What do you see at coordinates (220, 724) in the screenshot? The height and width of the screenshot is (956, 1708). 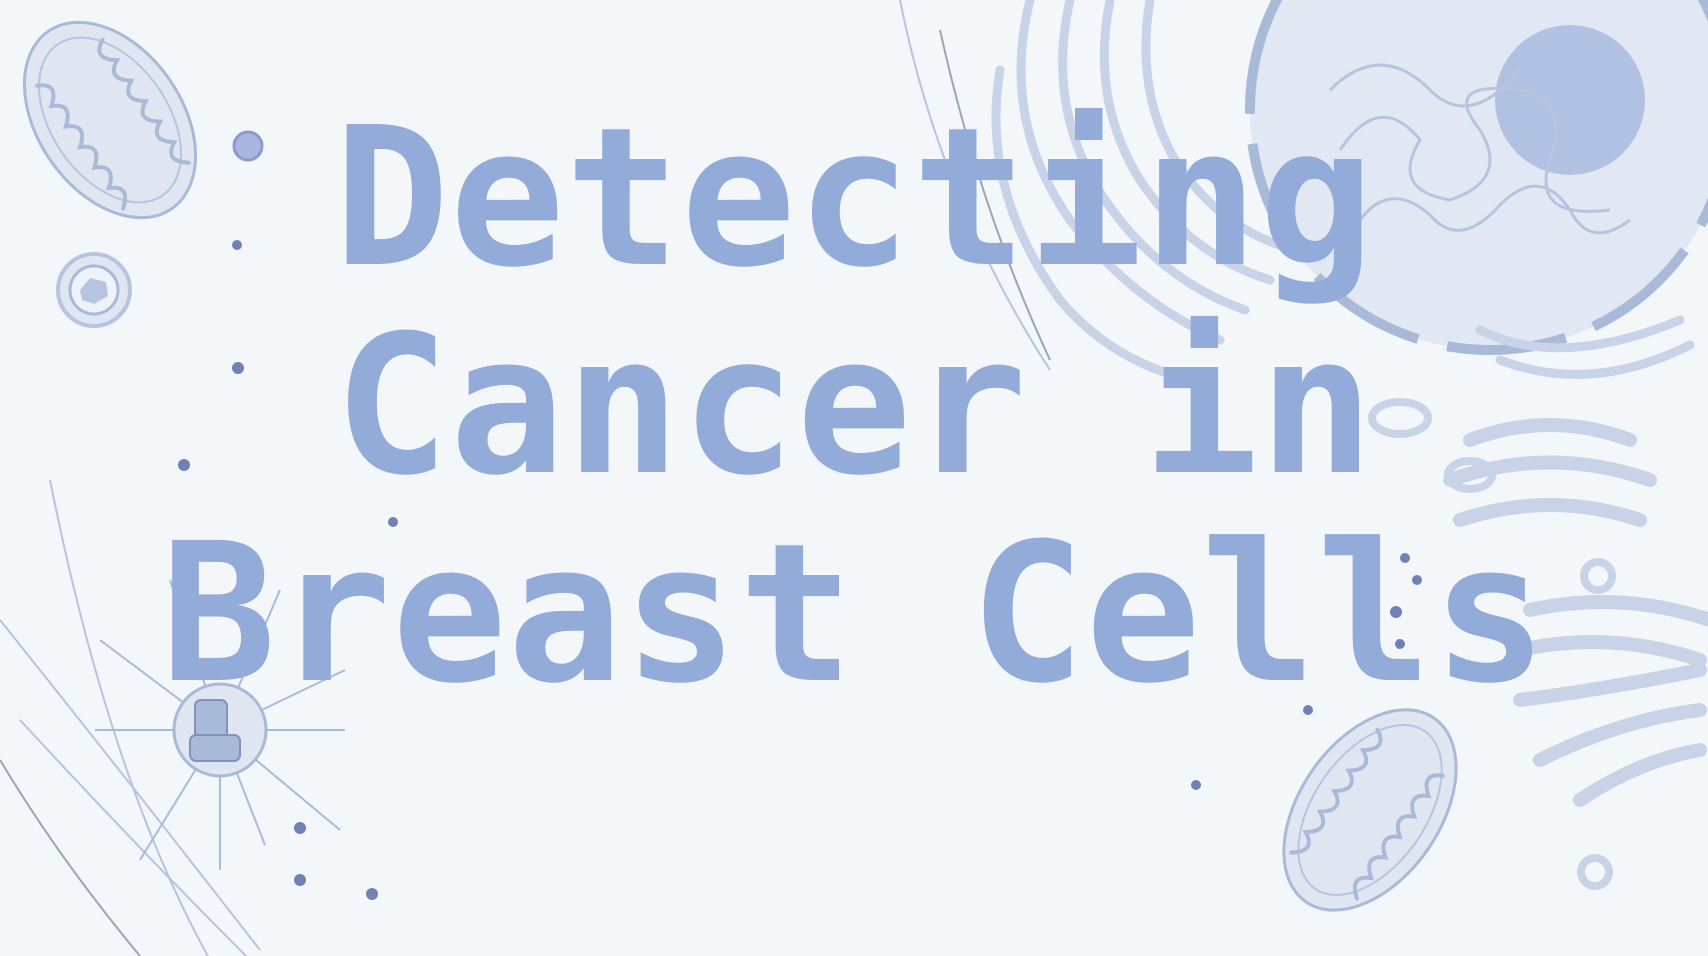 I see `centrosome-icon` at bounding box center [220, 724].